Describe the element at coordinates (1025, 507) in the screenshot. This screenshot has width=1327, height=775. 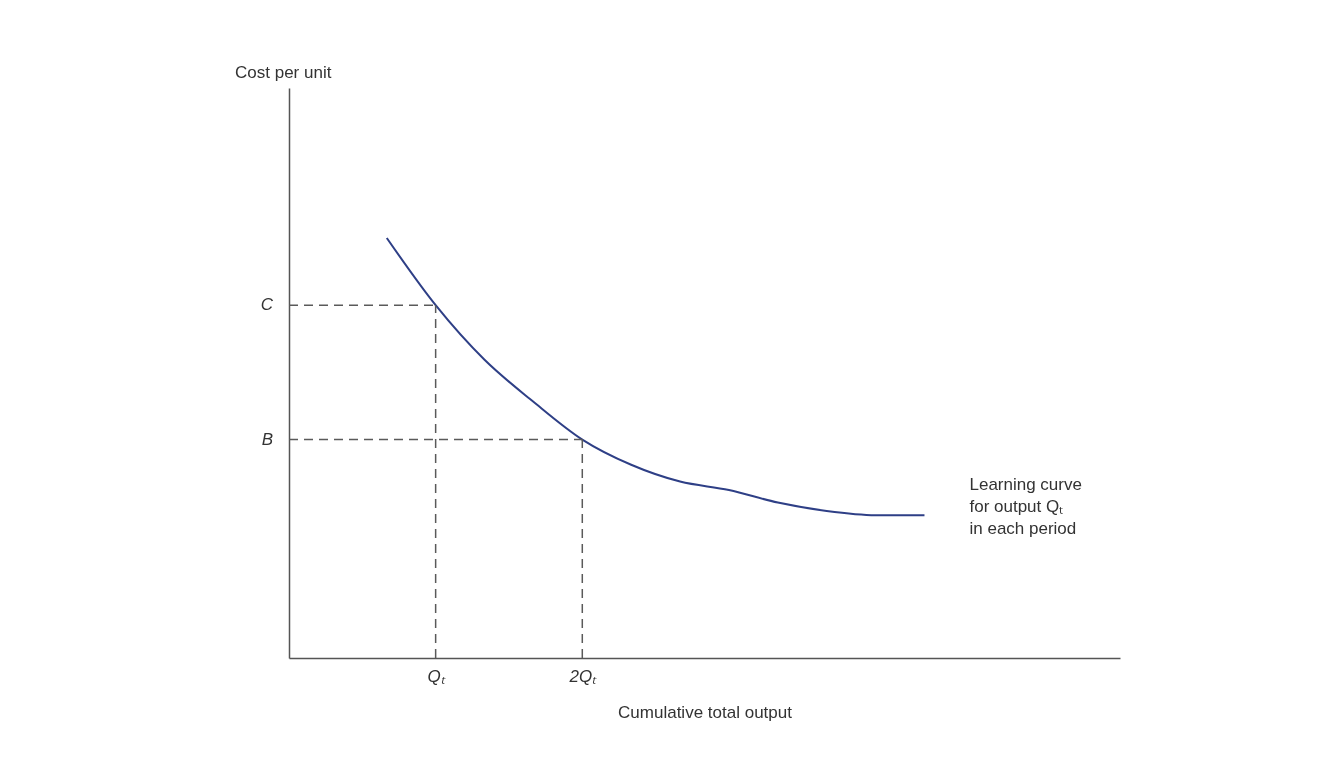
I see `annotation: Learning curve for output Qₜ in each period` at that location.